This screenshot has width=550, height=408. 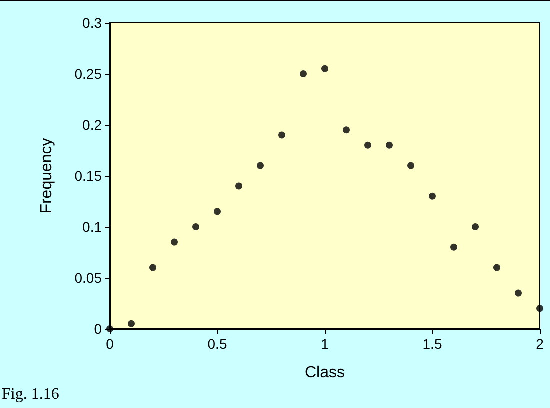 What do you see at coordinates (88, 176) in the screenshot?
I see `y-tick-label: 0.15` at bounding box center [88, 176].